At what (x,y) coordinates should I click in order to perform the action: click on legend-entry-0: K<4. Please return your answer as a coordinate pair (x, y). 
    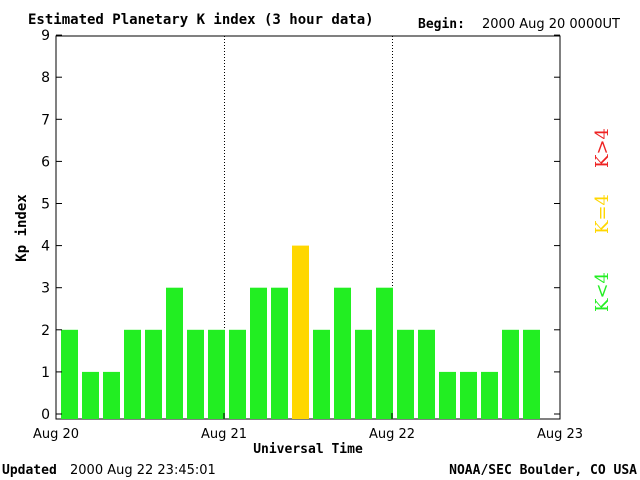
    Looking at the image, I should click on (602, 292).